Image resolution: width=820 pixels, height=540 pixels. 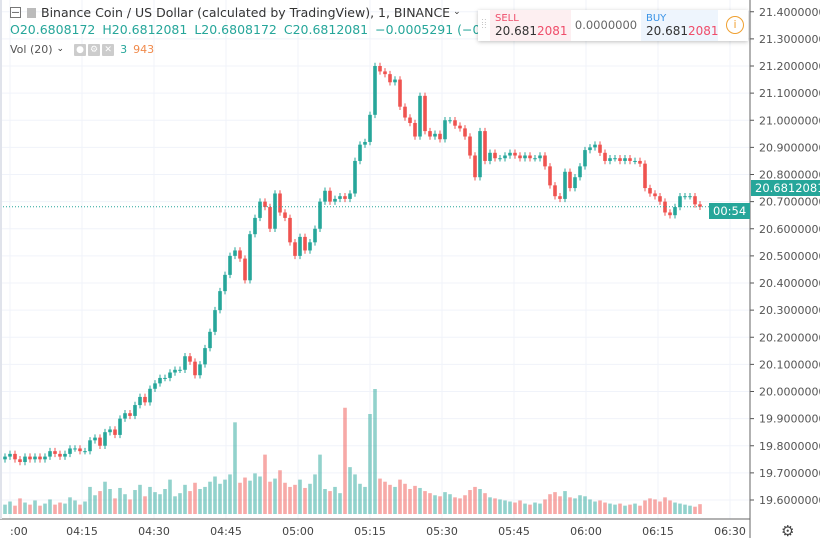 What do you see at coordinates (154, 531) in the screenshot?
I see `time-tick-label: 04:30` at bounding box center [154, 531].